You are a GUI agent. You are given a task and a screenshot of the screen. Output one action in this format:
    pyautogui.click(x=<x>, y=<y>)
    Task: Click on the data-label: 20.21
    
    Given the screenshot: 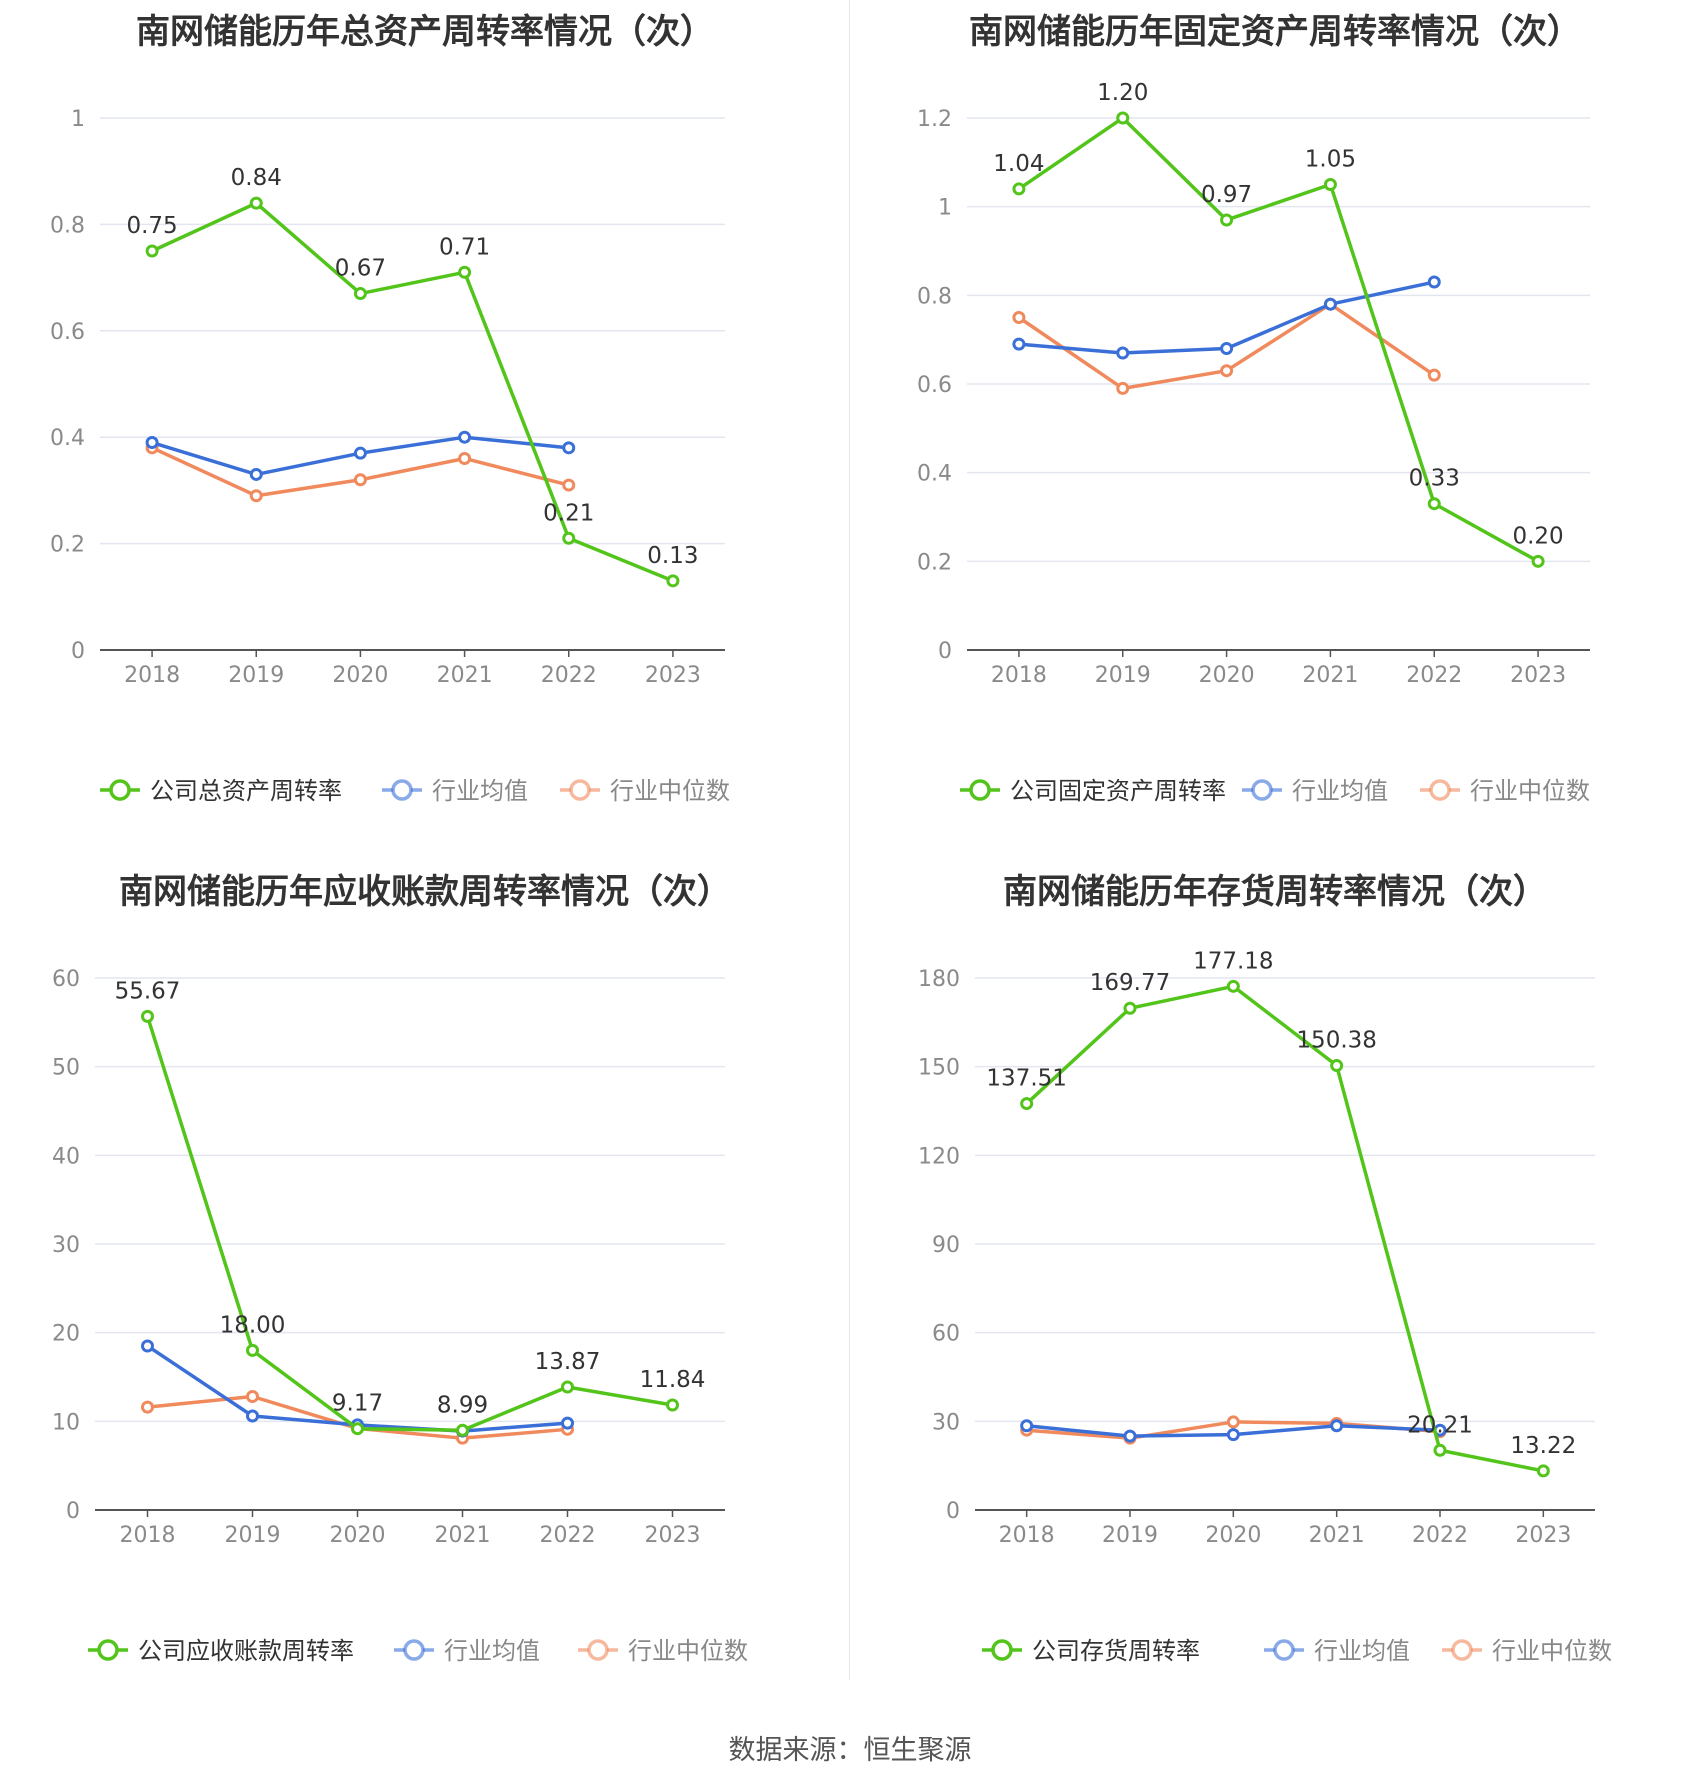 What is the action you would take?
    pyautogui.click(x=1440, y=1425)
    